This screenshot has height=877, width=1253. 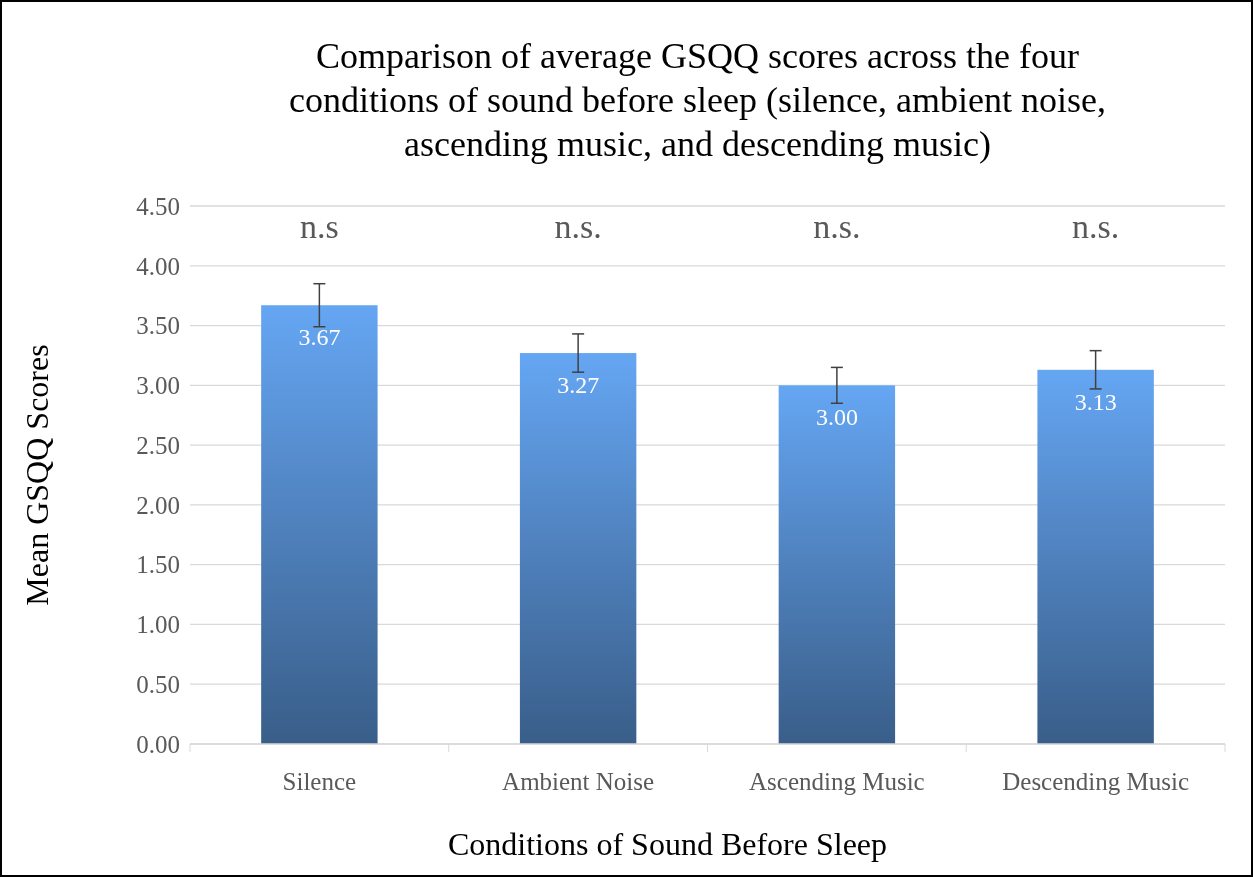 What do you see at coordinates (837, 781) in the screenshot?
I see `x-tick-label: Ascending Music` at bounding box center [837, 781].